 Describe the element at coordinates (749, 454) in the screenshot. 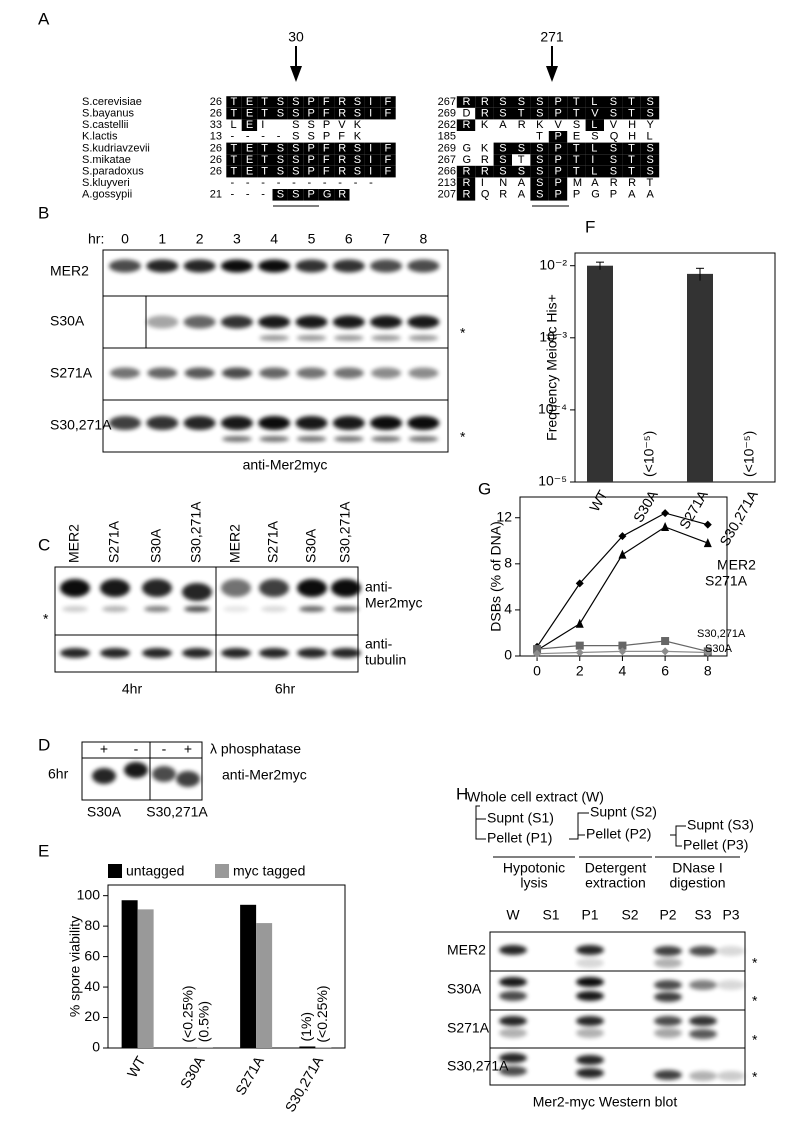

I see `value-label: (<10⁻⁵)` at that location.